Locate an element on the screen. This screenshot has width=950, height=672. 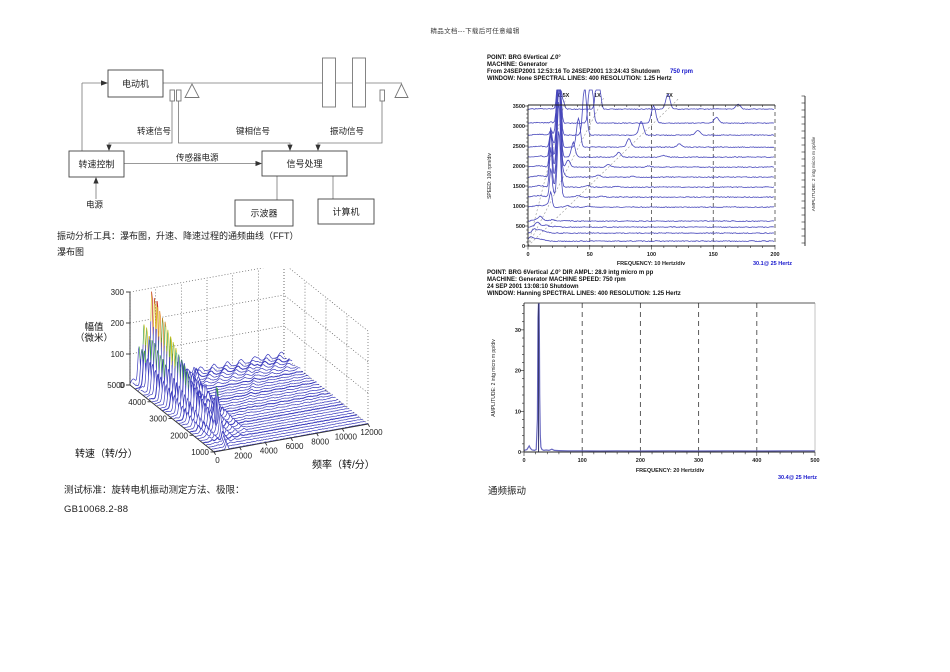
peak-annotation: 30.1@ 25 Hertz is located at coordinates (772, 264).